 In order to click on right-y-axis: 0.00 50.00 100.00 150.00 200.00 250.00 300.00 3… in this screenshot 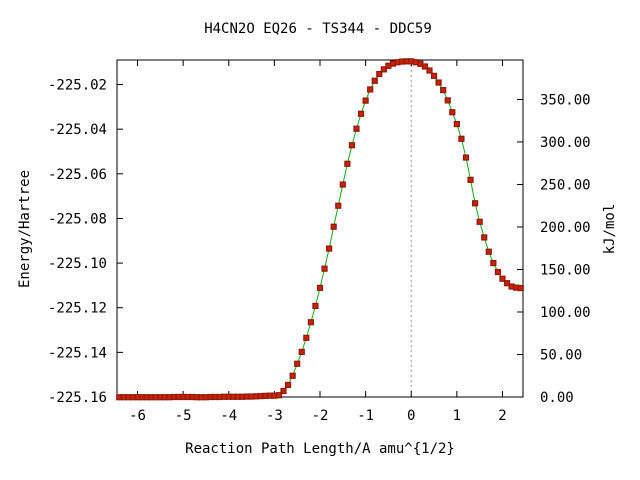, I will do `click(554, 249)`.